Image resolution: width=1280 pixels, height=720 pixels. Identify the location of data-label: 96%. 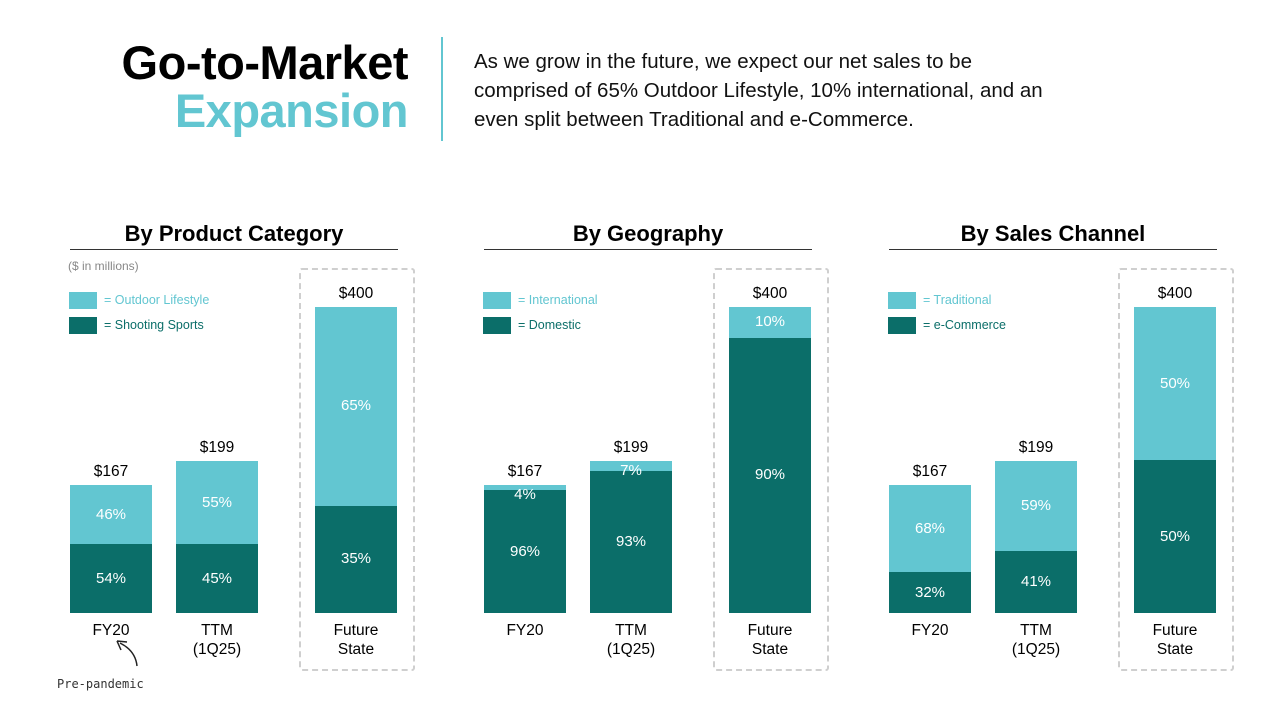
(525, 551).